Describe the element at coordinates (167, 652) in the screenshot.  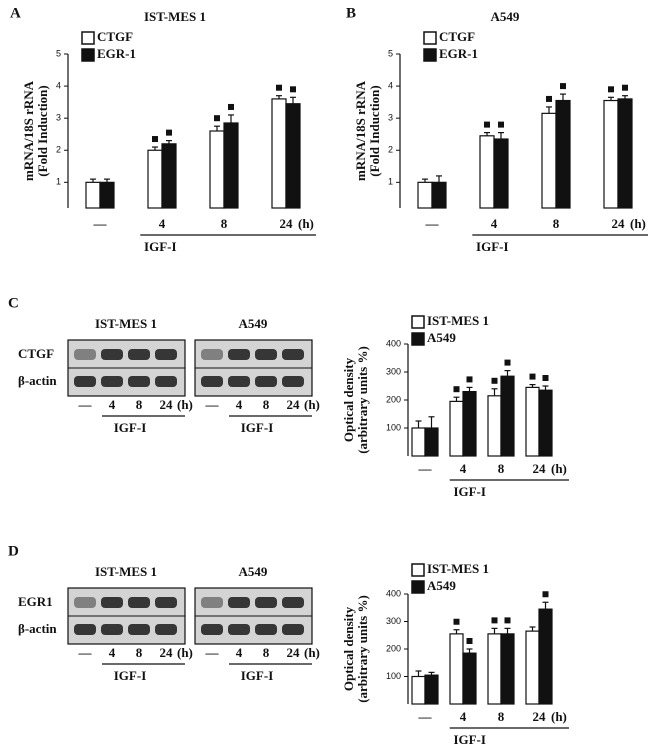
I see `blot-lane-label: 24` at that location.